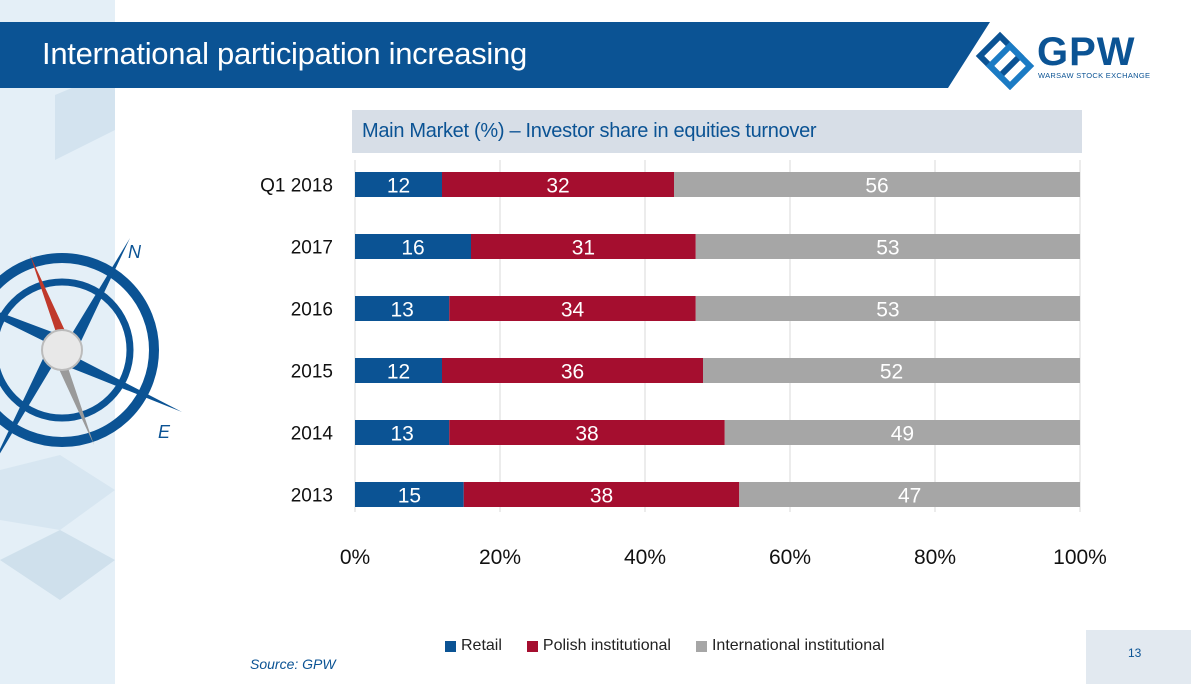 The image size is (1191, 689). I want to click on x-tick-label: 20%, so click(500, 557).